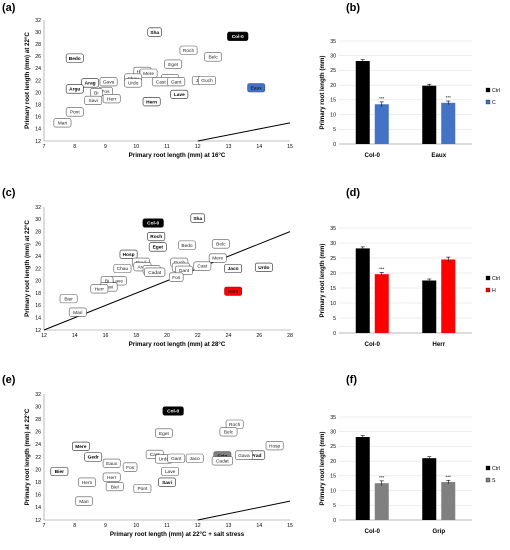 Image resolution: width=510 pixels, height=550 pixels. Describe the element at coordinates (93, 100) in the screenshot. I see `point-savi: Savi` at that location.